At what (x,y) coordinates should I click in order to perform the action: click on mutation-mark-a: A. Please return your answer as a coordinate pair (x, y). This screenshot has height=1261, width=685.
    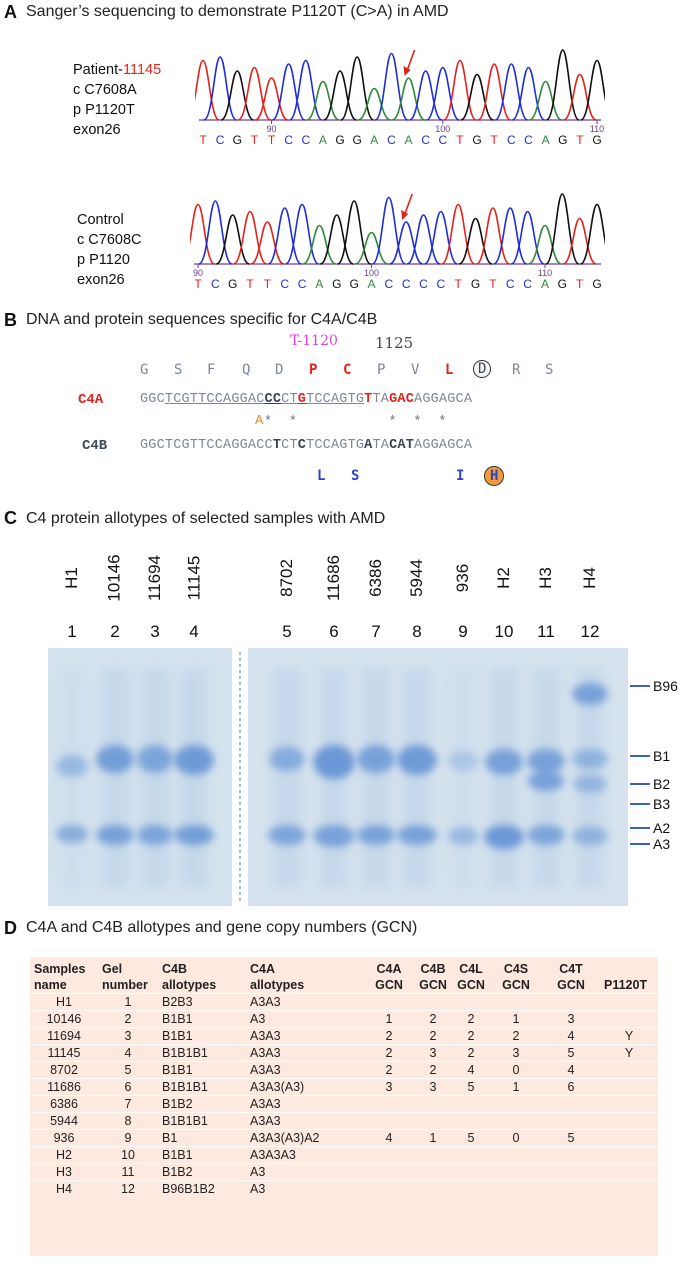
    Looking at the image, I should click on (259, 421).